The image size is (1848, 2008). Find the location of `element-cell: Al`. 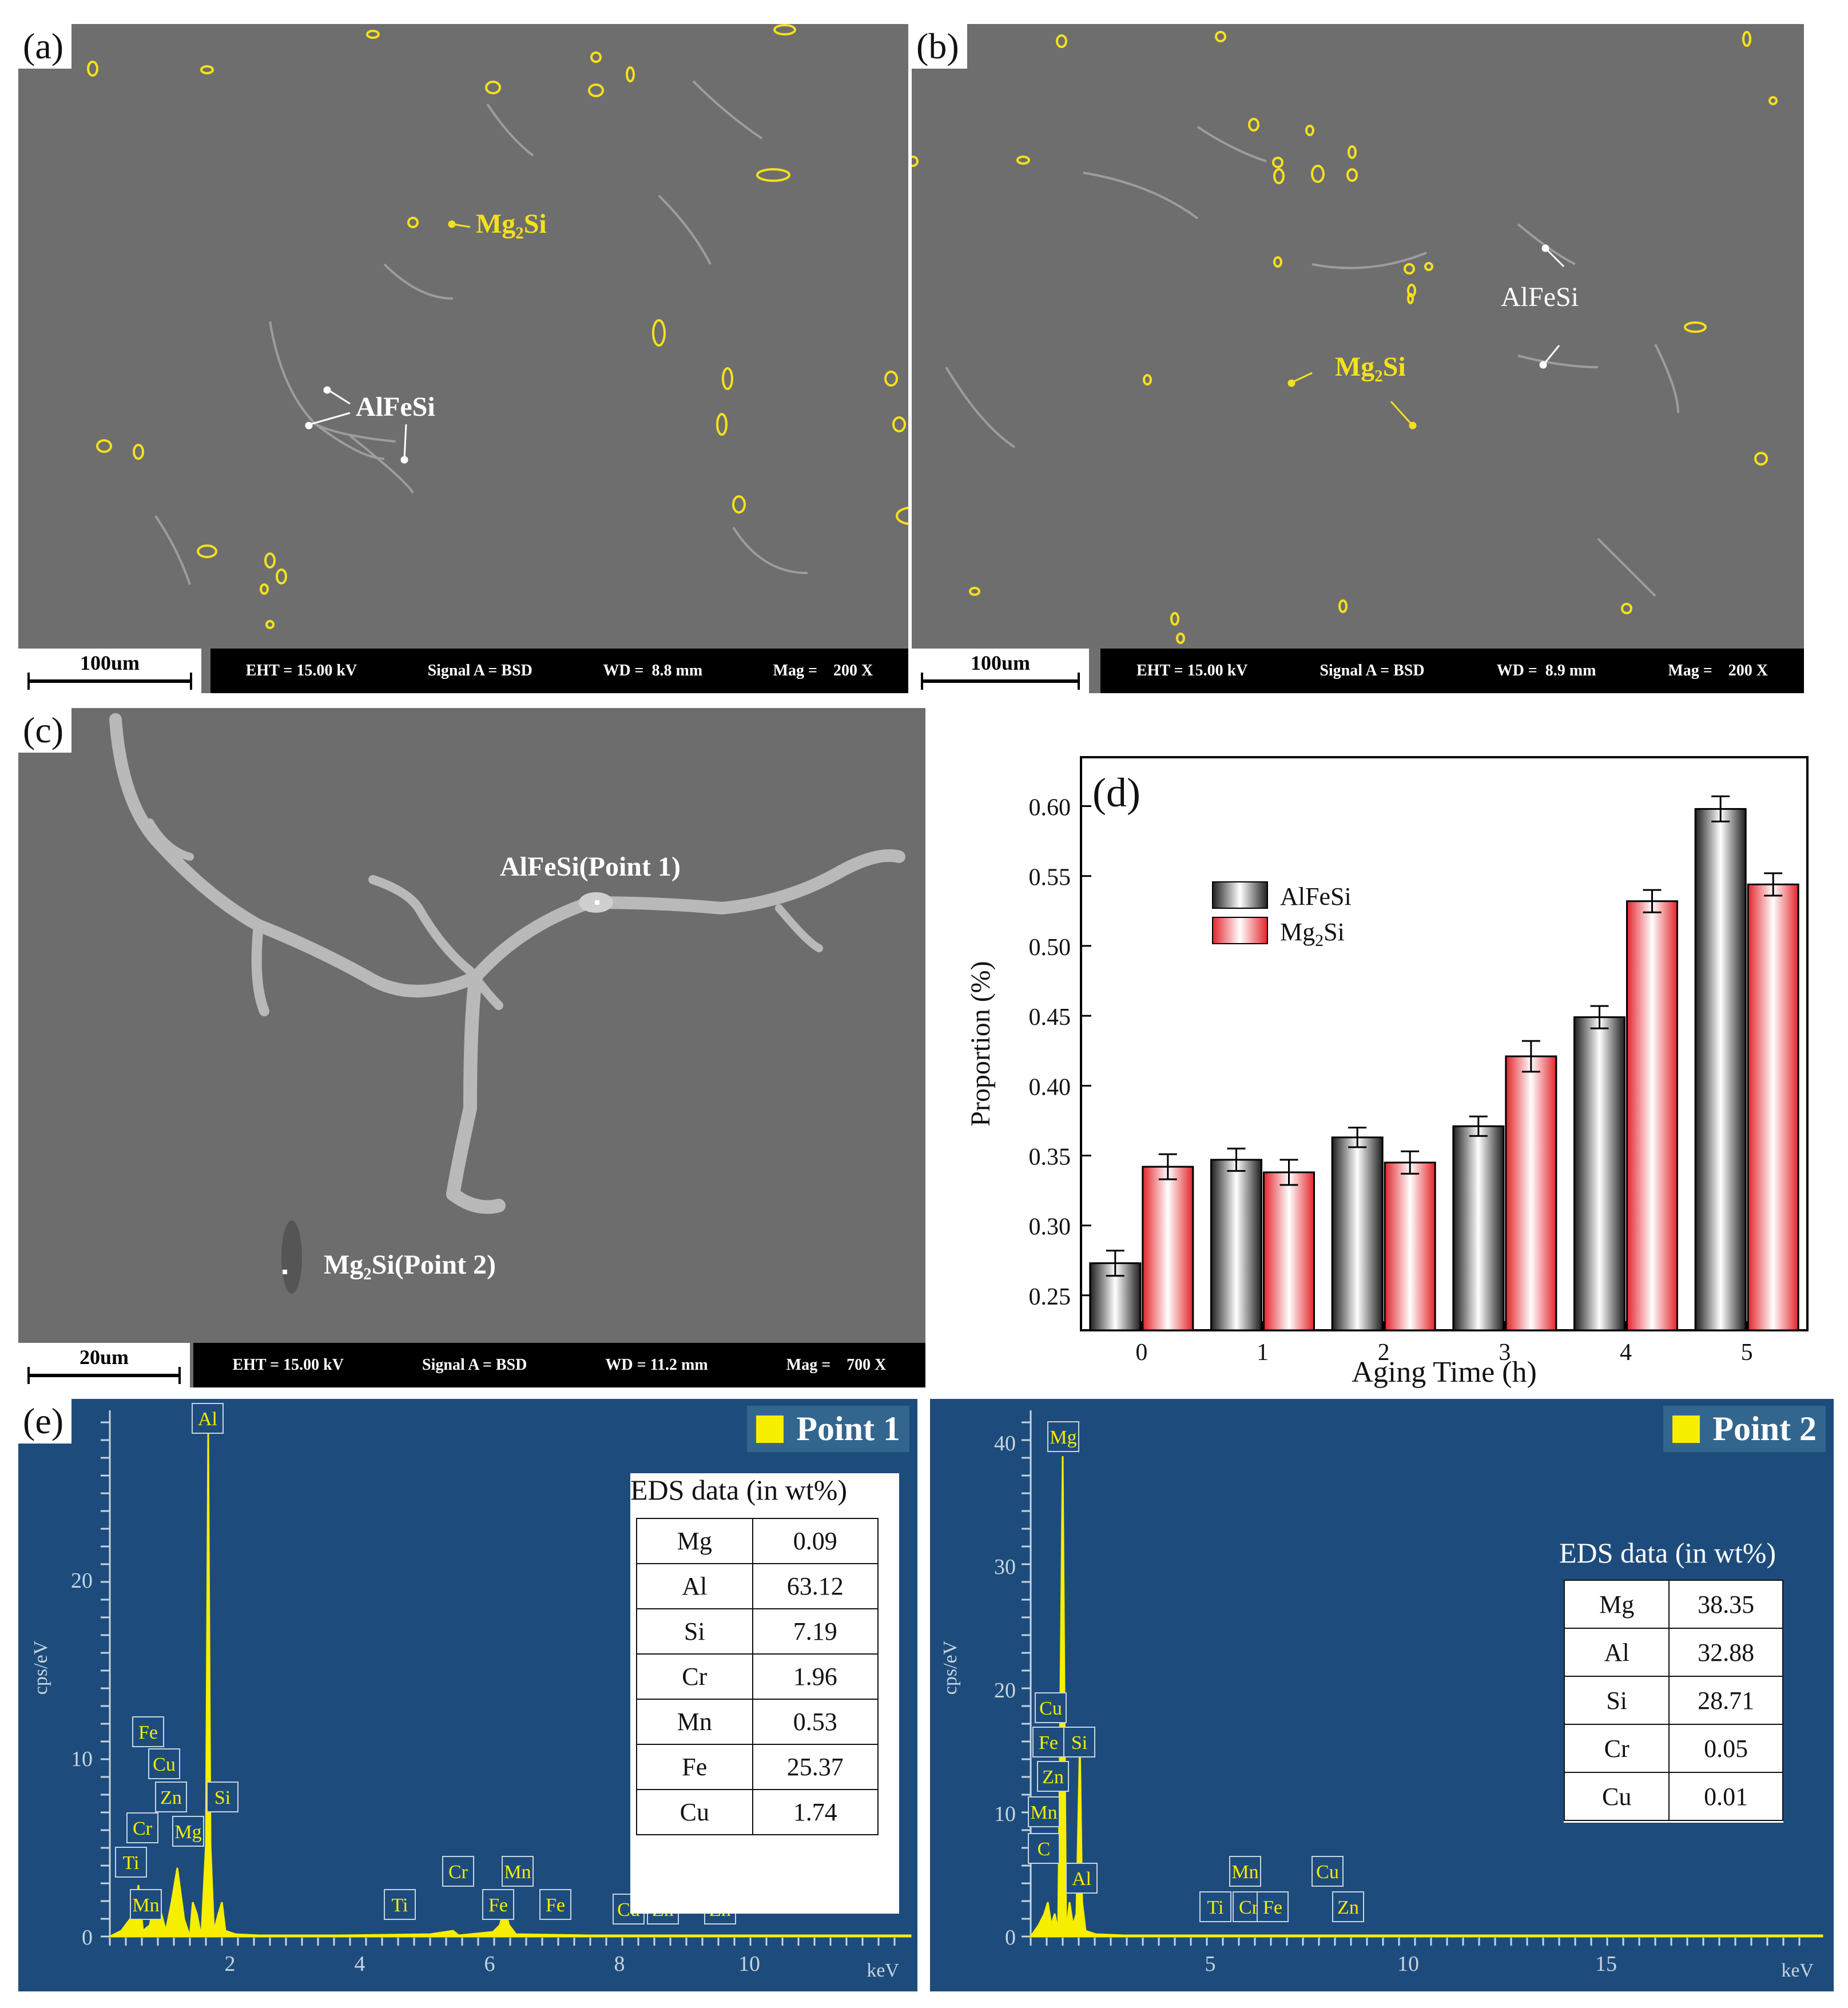

element-cell: Al is located at coordinates (1616, 1652).